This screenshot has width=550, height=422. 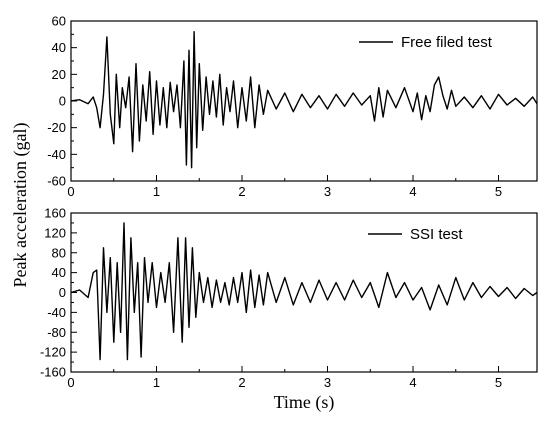 What do you see at coordinates (62, 101) in the screenshot?
I see `free-field-y-tick-label: 0` at bounding box center [62, 101].